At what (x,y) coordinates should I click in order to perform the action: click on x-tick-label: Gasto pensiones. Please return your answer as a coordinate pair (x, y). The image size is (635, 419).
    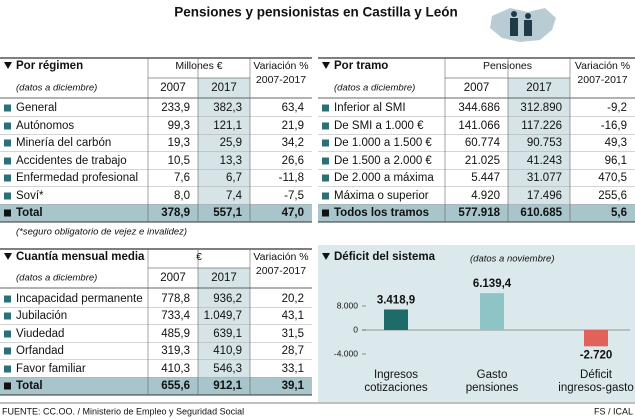
    Looking at the image, I should click on (492, 381).